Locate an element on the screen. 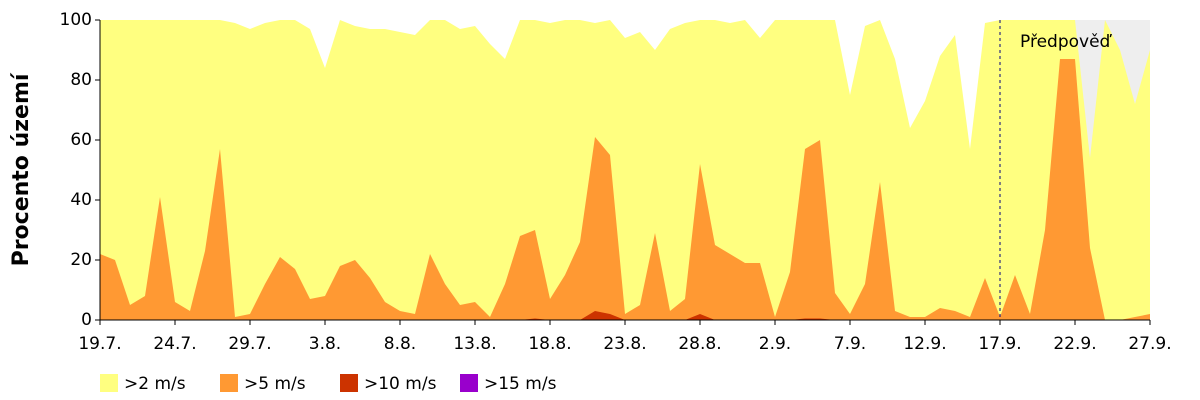  x-tick-label: 27.9. is located at coordinates (1149, 344).